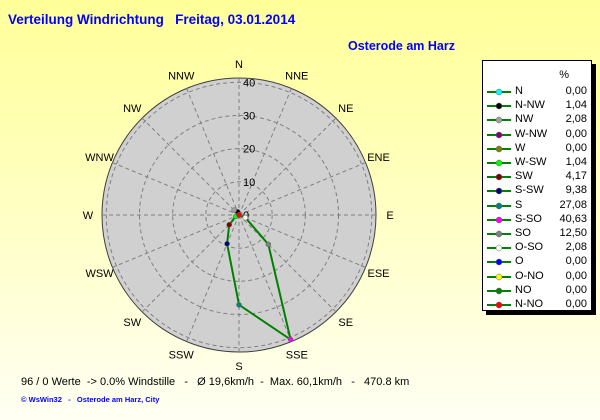 This screenshot has width=600, height=420. Describe the element at coordinates (519, 204) in the screenshot. I see `legend-label: S` at that location.